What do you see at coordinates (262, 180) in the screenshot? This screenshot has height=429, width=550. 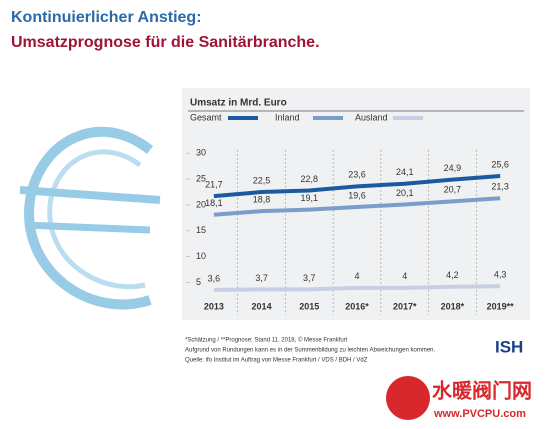 I see `data-label: 22,5` at bounding box center [262, 180].